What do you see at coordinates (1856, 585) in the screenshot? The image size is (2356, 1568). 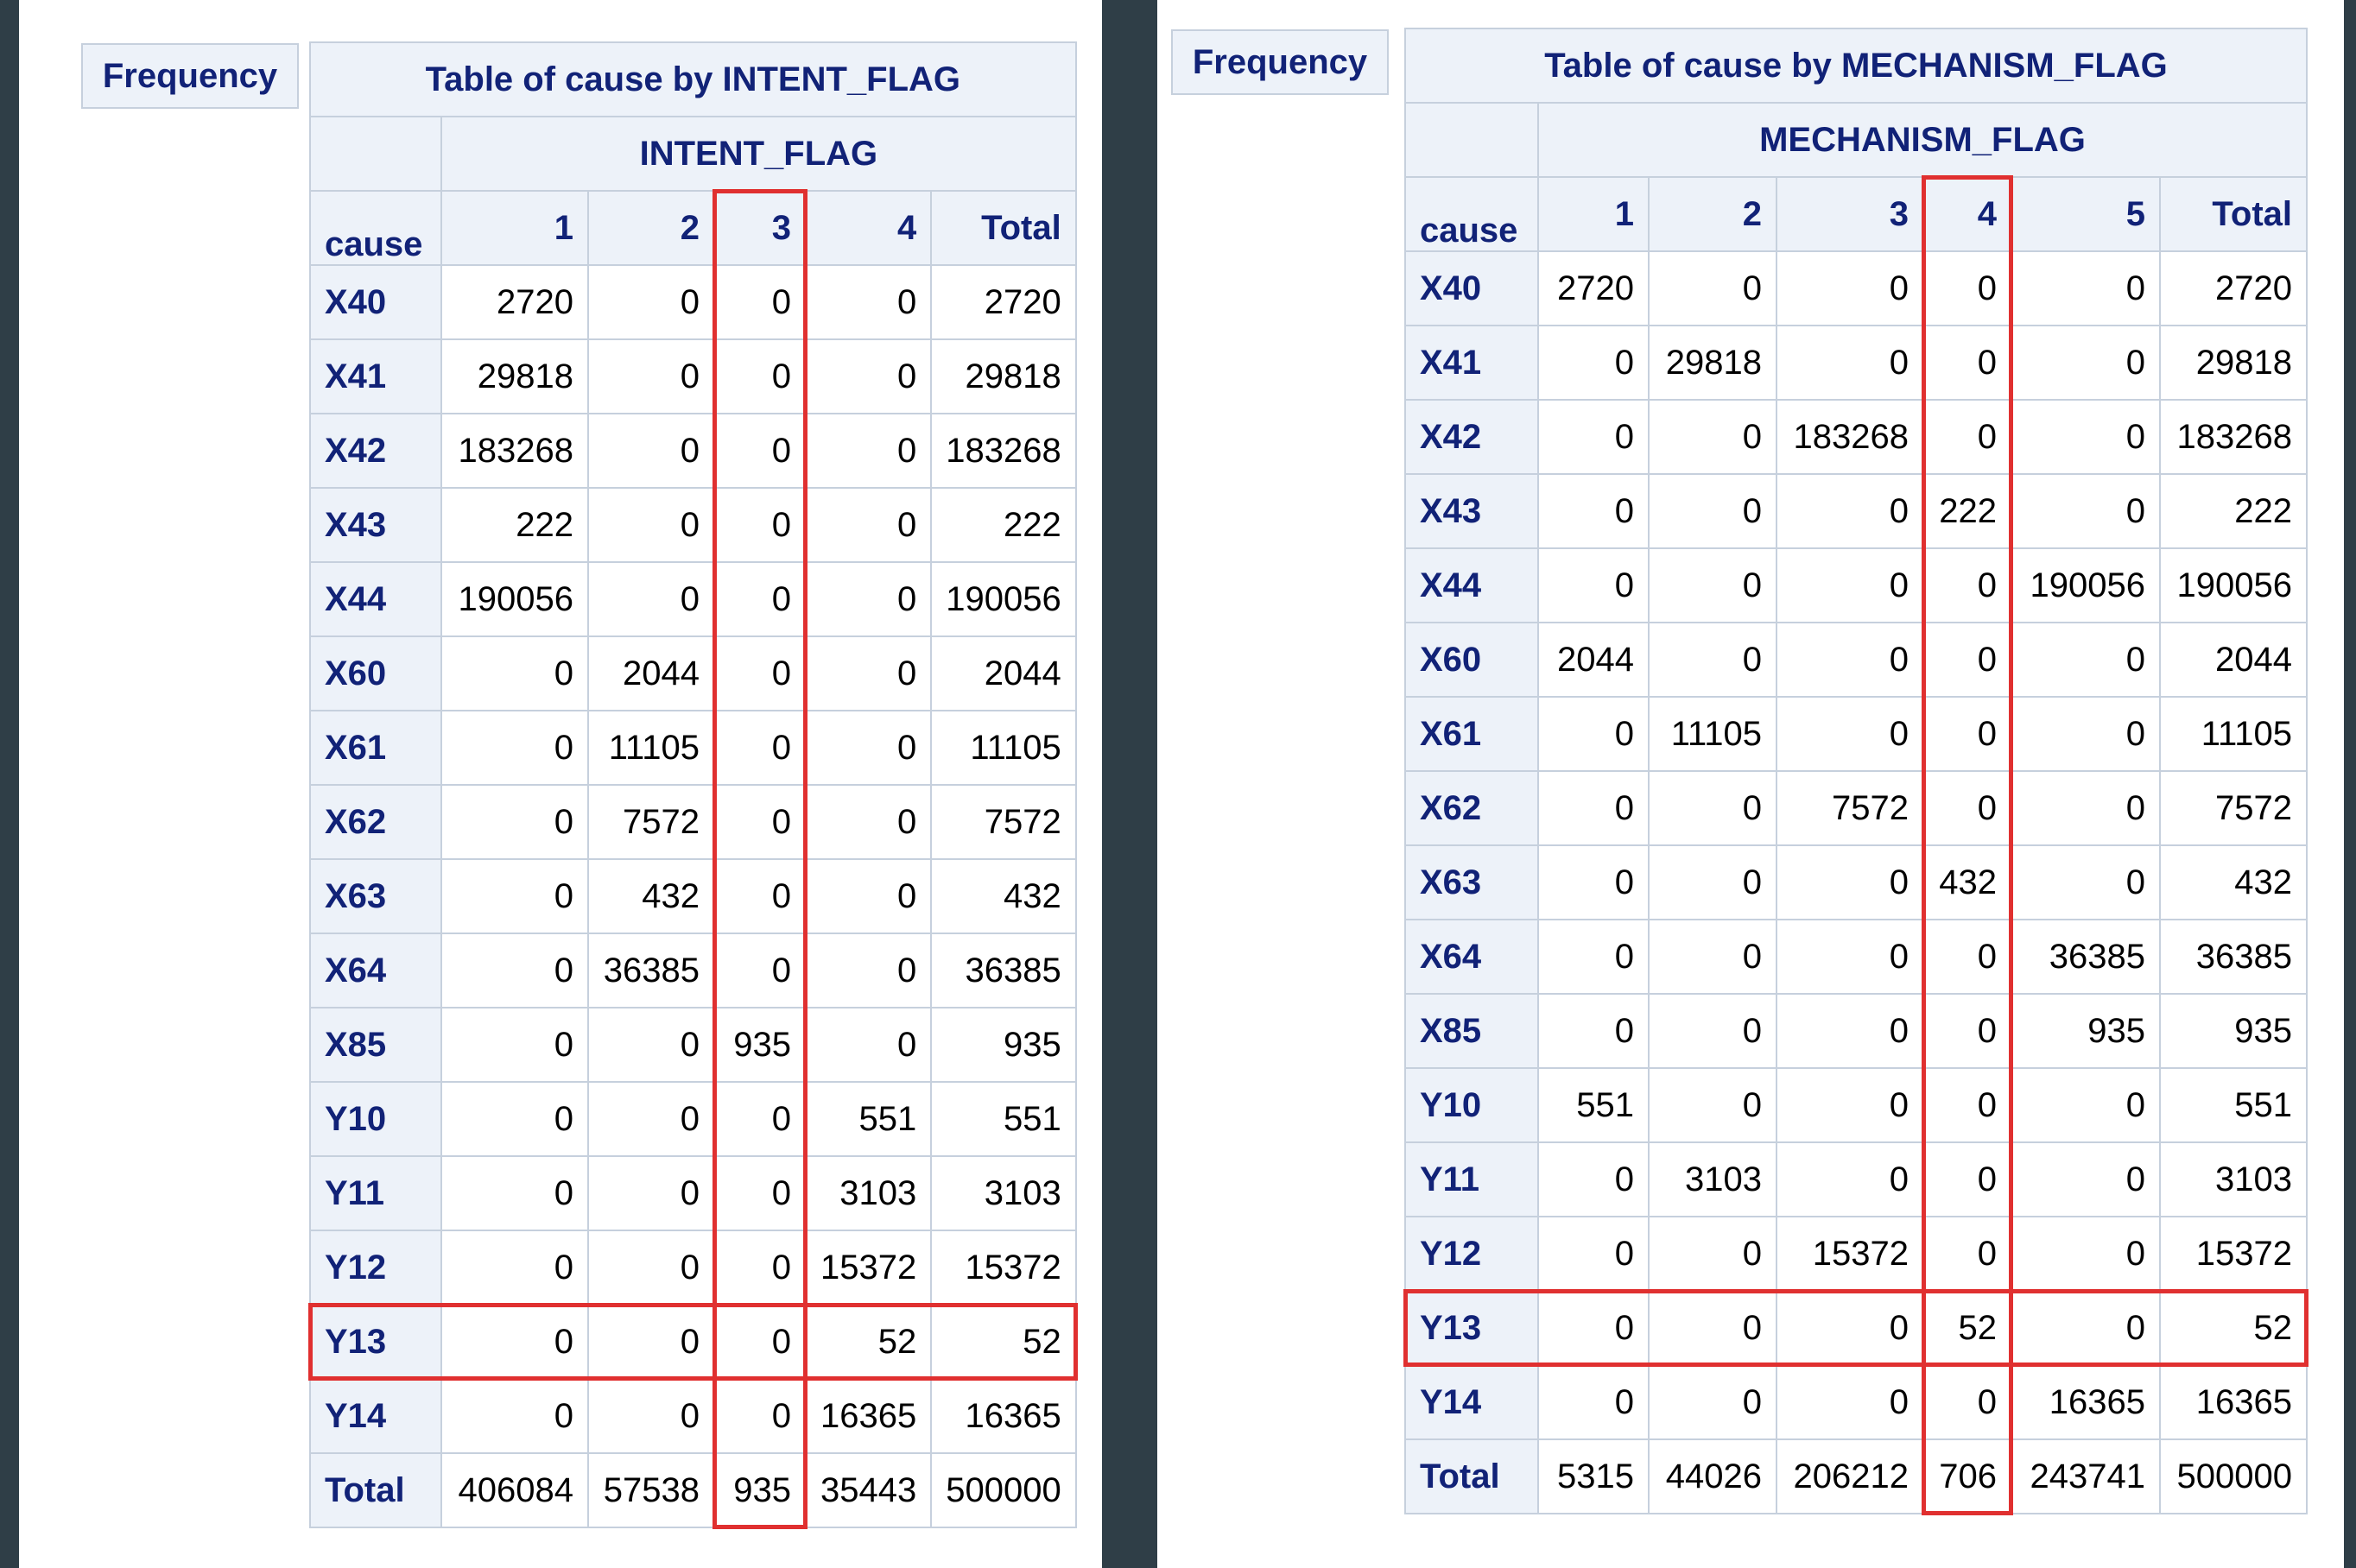 I see `table-row: X44 0 0 0 0 190056 190056` at bounding box center [1856, 585].